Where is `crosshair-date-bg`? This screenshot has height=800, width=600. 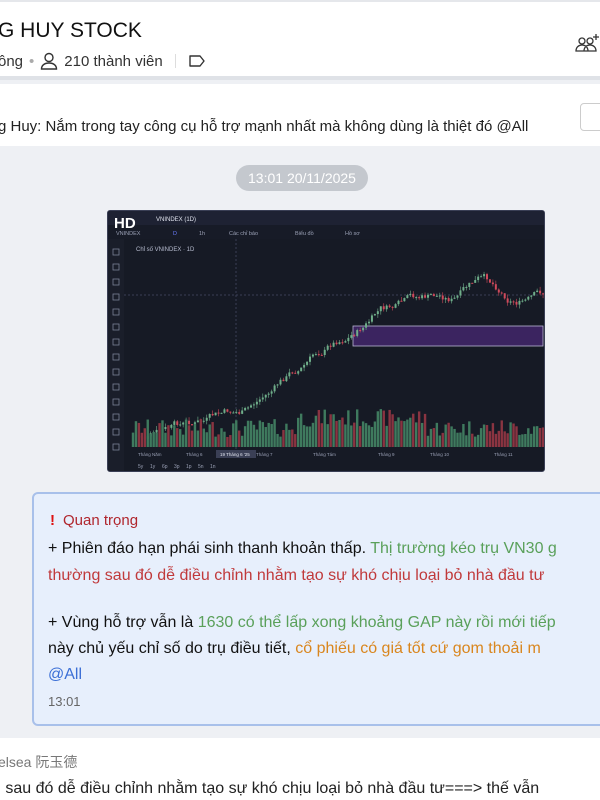
crosshair-date-bg is located at coordinates (236, 454).